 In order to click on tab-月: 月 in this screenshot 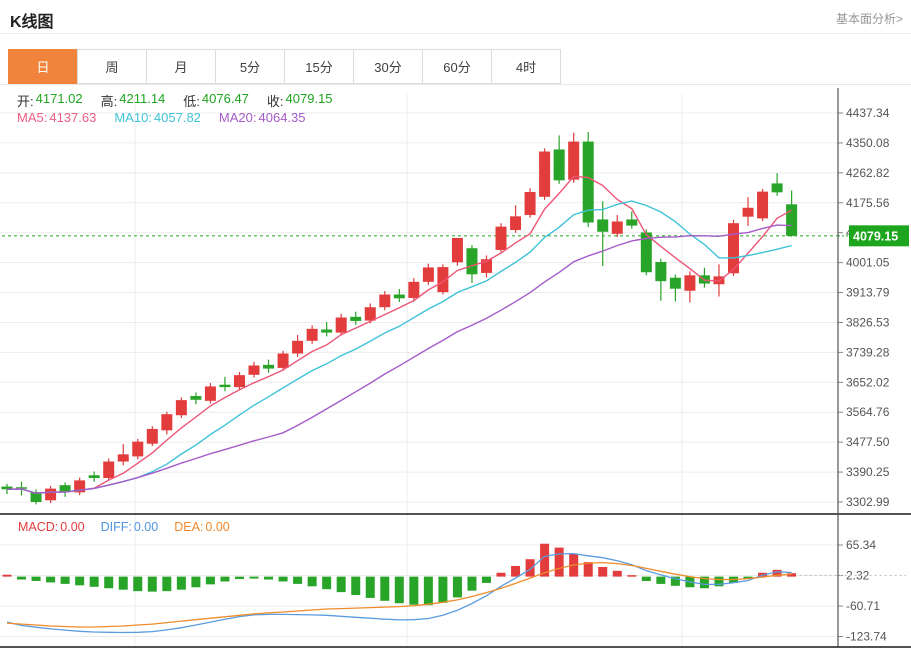, I will do `click(181, 66)`.